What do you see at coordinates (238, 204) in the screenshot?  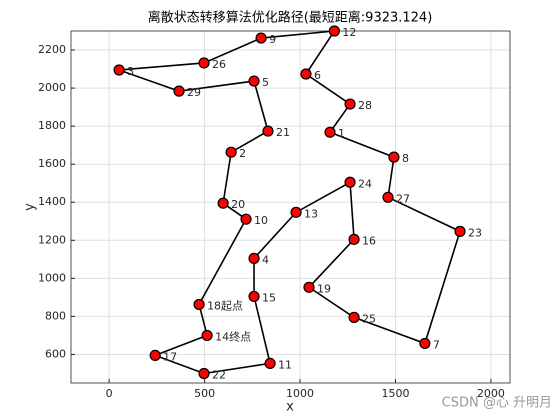 I see `city-label: 20` at bounding box center [238, 204].